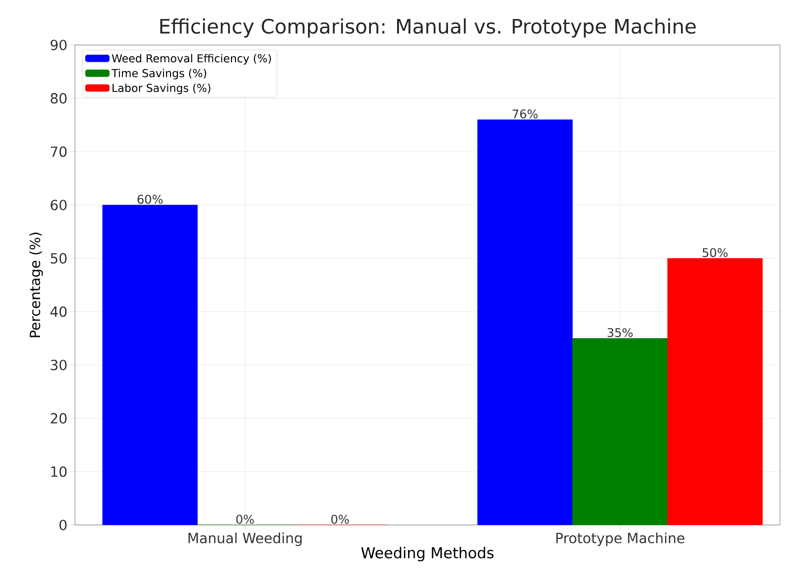  Describe the element at coordinates (58, 418) in the screenshot. I see `y-tick-label: 20` at that location.